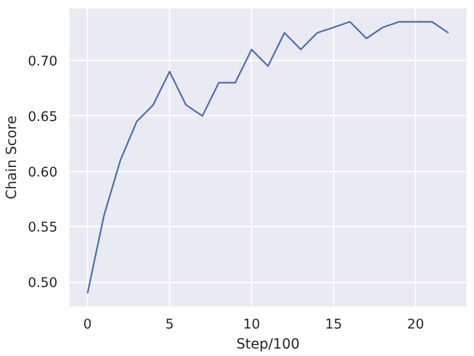  I want to click on x-tick-label: 0, so click(87, 325).